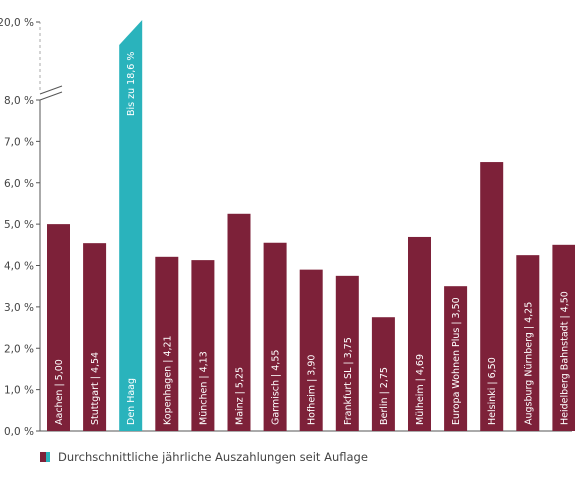  Describe the element at coordinates (19, 432) in the screenshot. I see `y-tick-label: 0,0 %` at that location.